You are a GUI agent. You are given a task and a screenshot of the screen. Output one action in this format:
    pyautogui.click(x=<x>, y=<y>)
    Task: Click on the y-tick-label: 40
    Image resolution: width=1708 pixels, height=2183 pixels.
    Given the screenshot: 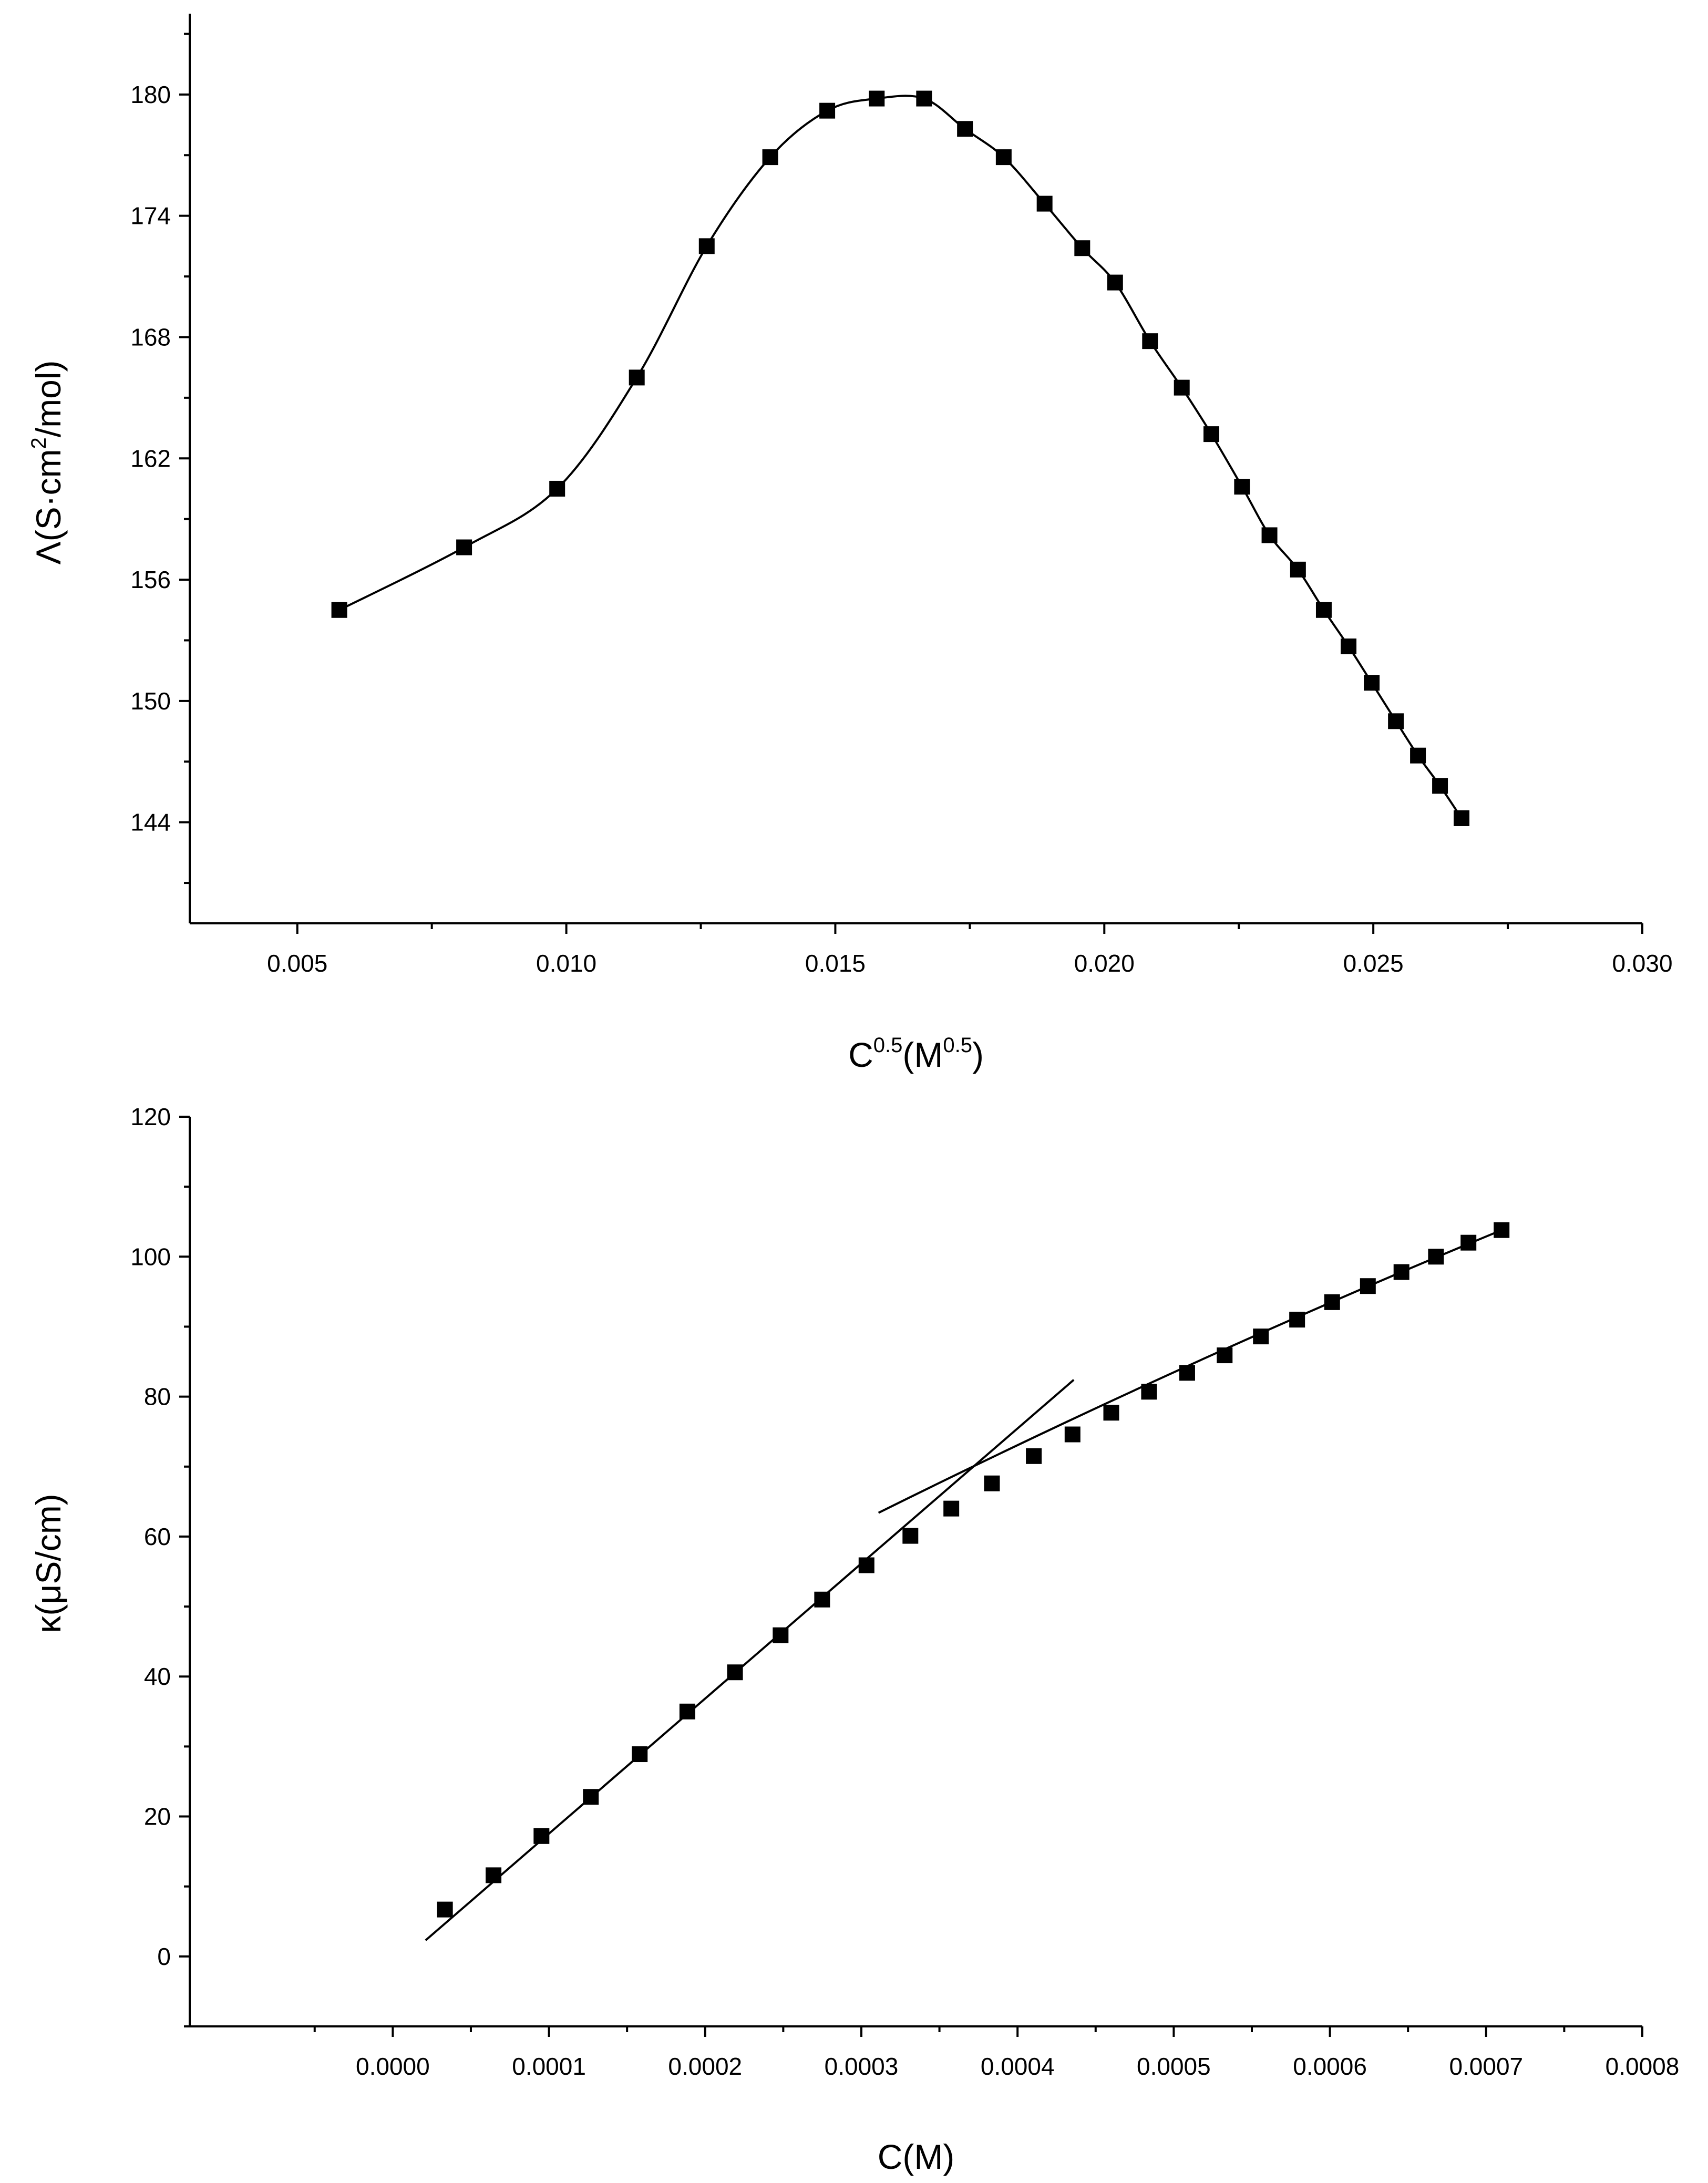 What is the action you would take?
    pyautogui.click(x=157, y=1677)
    